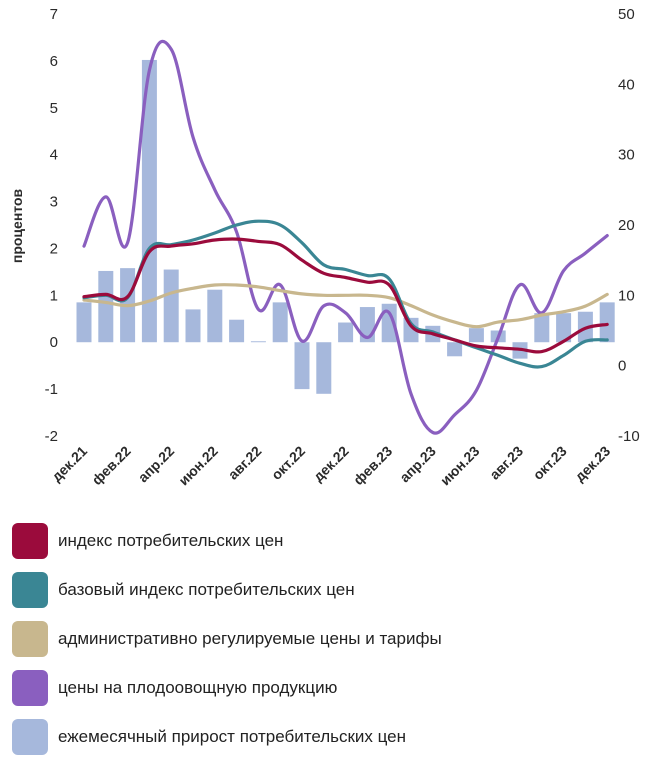  Describe the element at coordinates (626, 295) in the screenshot. I see `y-right-tick-label: 10` at that location.